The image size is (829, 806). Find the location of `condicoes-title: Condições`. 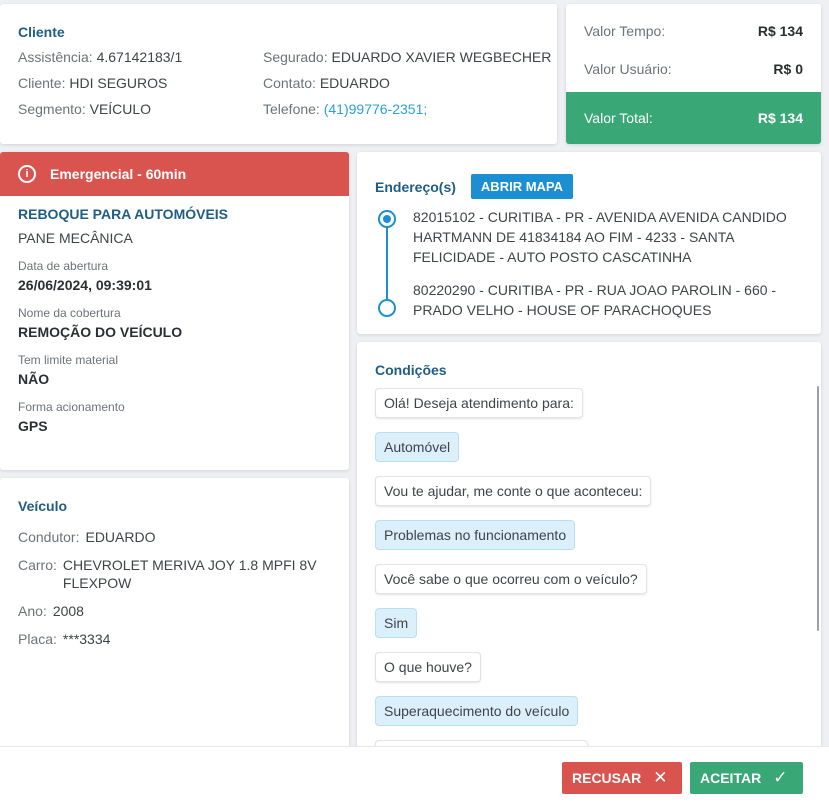

condicoes-title: Condições is located at coordinates (411, 370).